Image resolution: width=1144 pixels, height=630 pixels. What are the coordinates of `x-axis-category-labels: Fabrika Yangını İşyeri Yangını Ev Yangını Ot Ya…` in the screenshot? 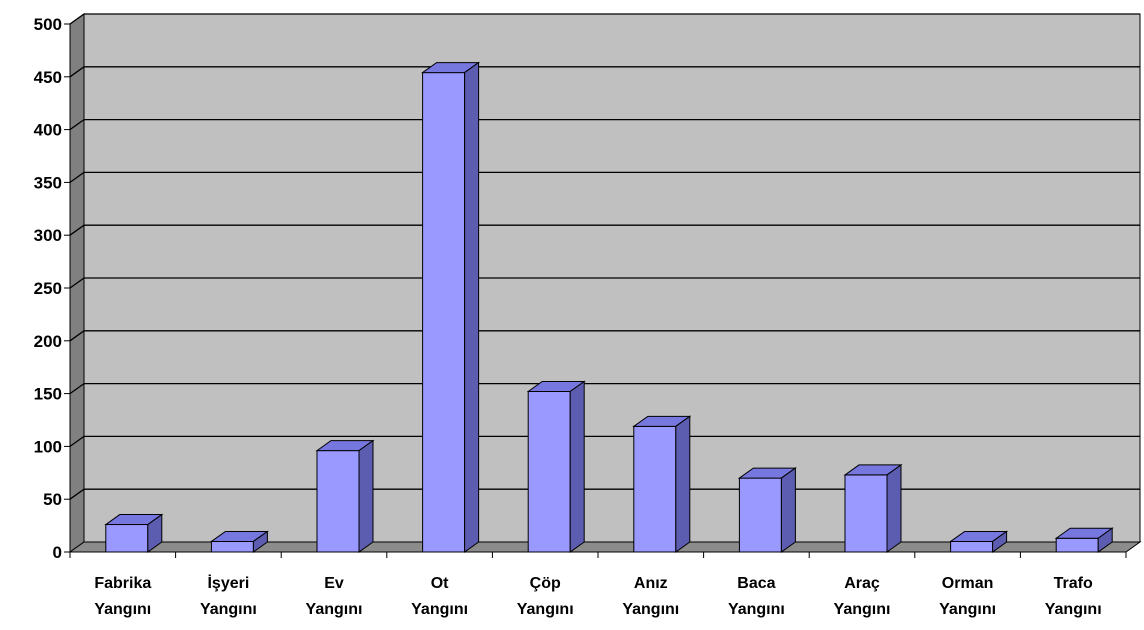 It's located at (598, 585).